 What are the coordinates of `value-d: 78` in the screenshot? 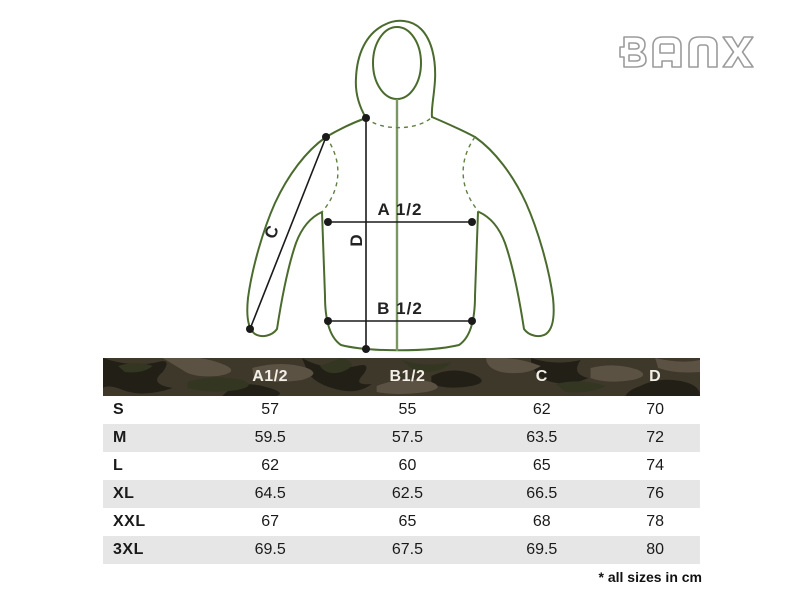 It's located at (655, 521).